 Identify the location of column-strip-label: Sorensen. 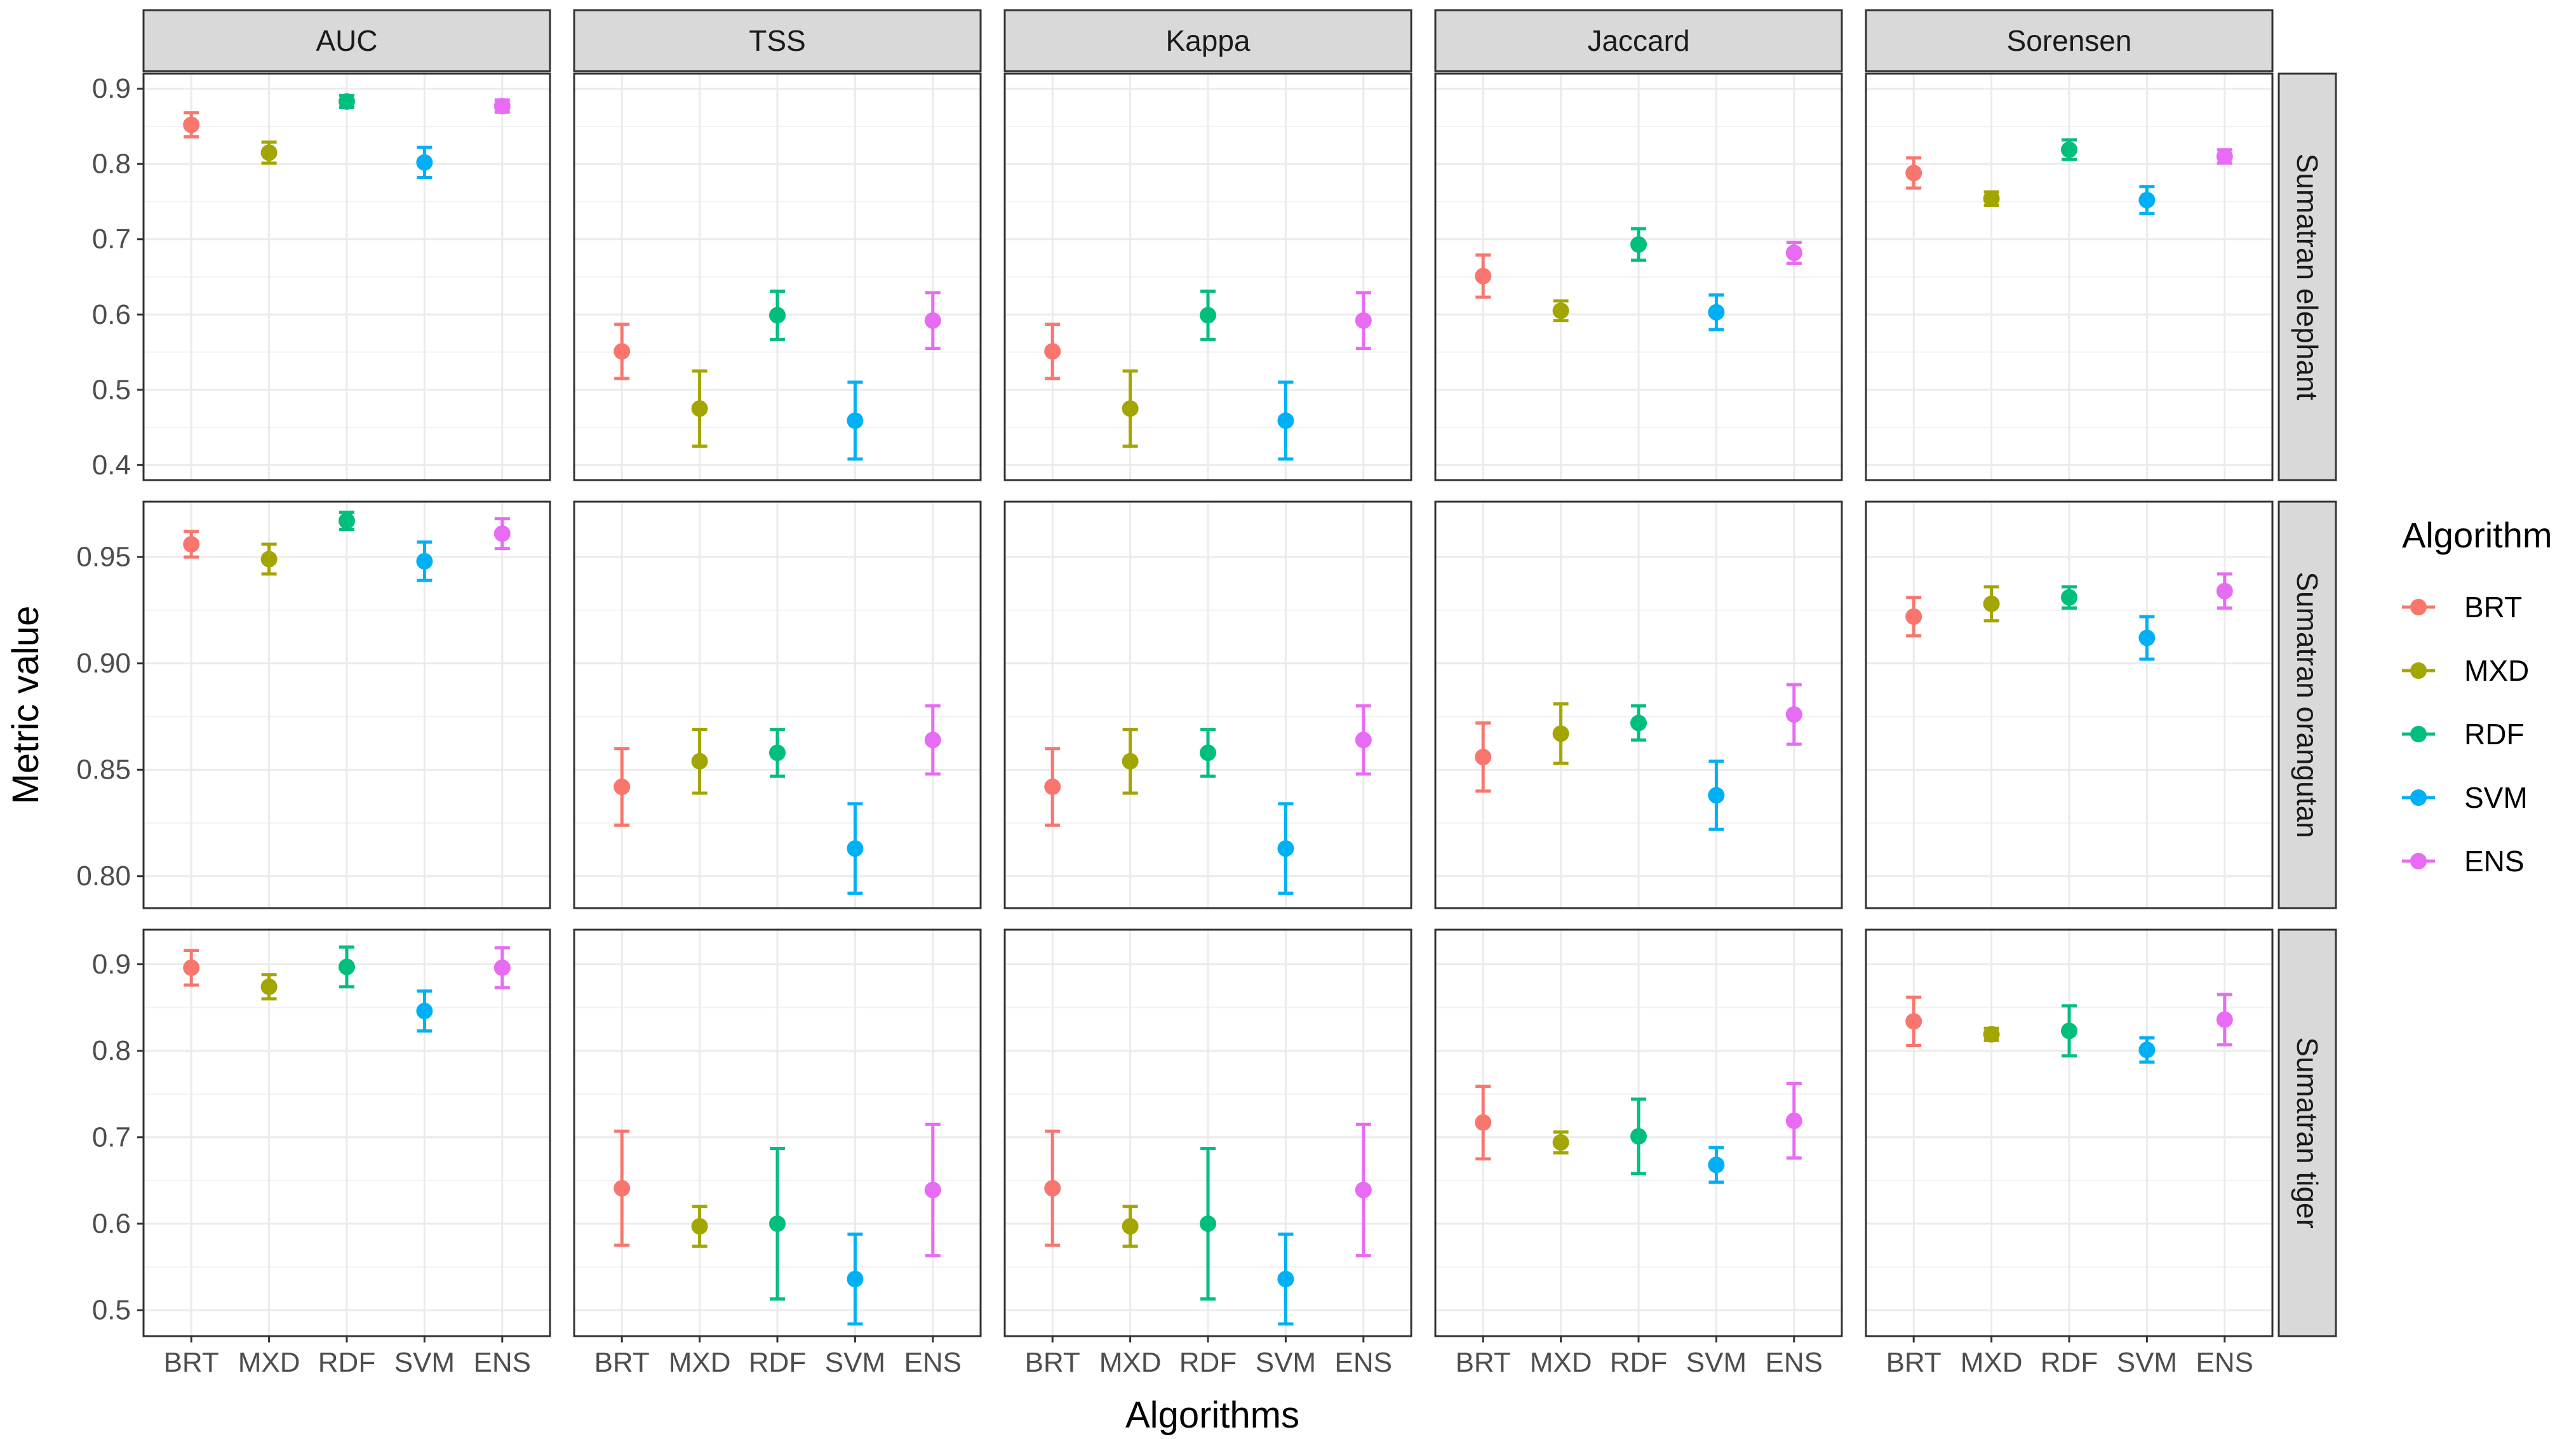
(2069, 40).